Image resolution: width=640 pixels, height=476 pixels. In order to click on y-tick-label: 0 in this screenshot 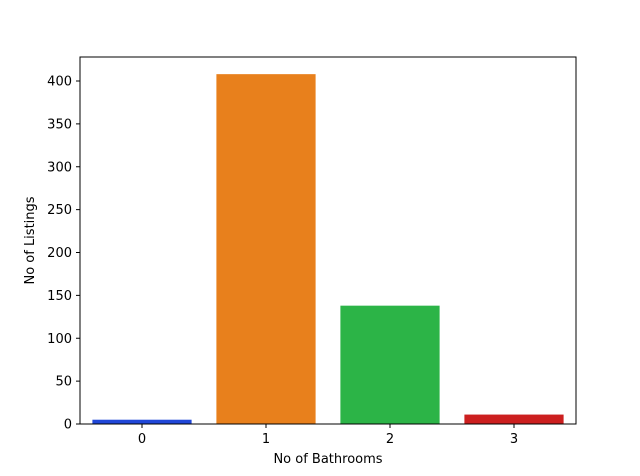, I will do `click(68, 425)`.